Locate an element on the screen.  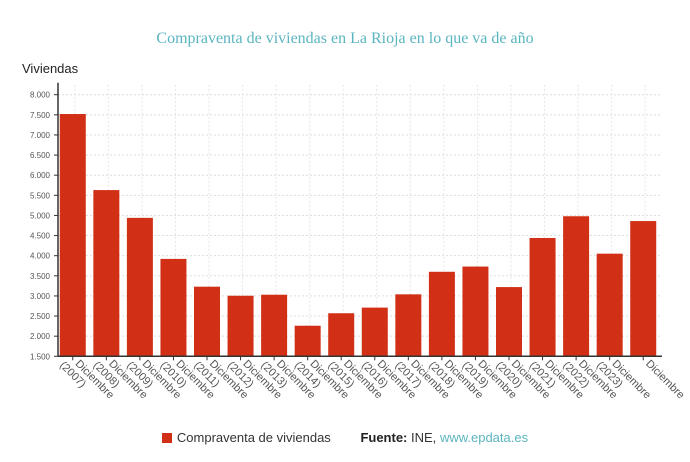
y-axis-label: Viviendas is located at coordinates (50, 68).